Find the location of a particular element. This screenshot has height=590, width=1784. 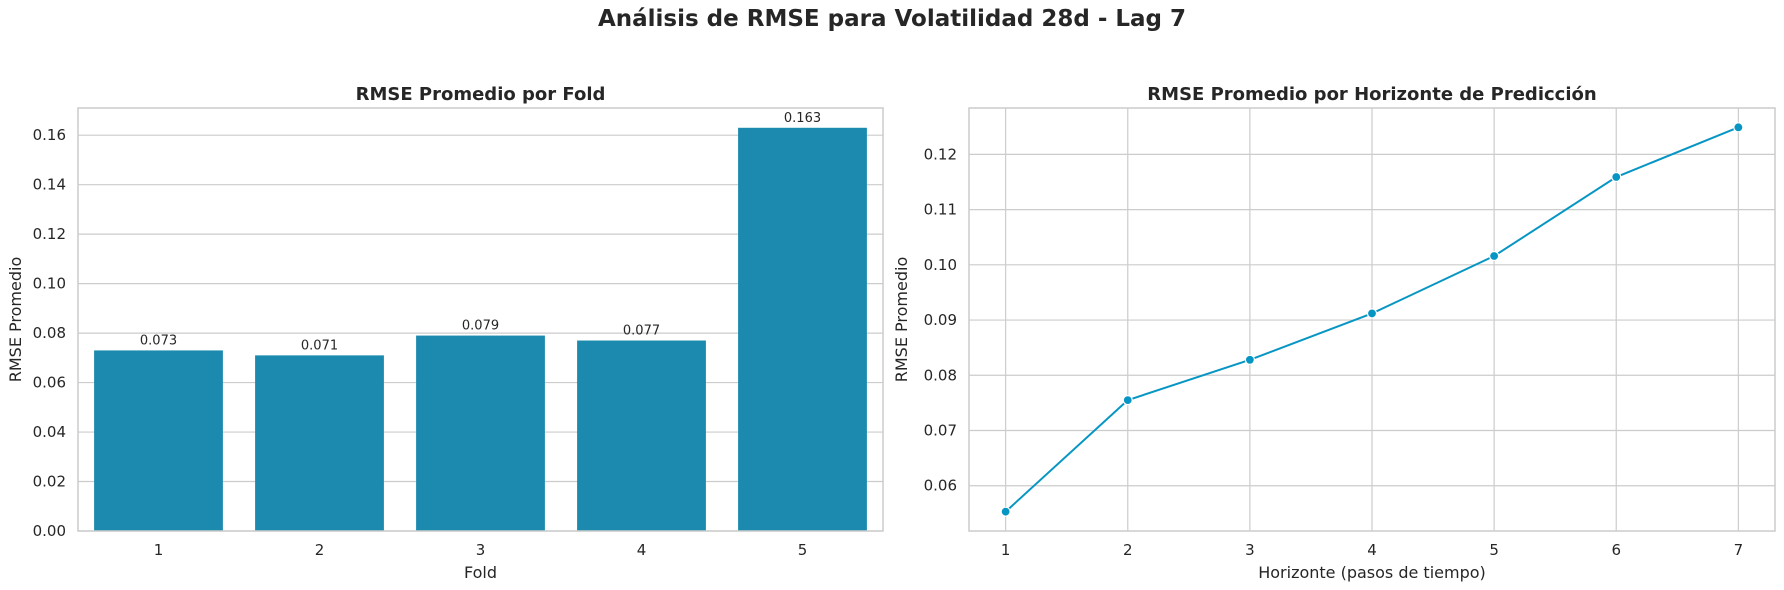

x-axis-label: Fold is located at coordinates (480, 572).